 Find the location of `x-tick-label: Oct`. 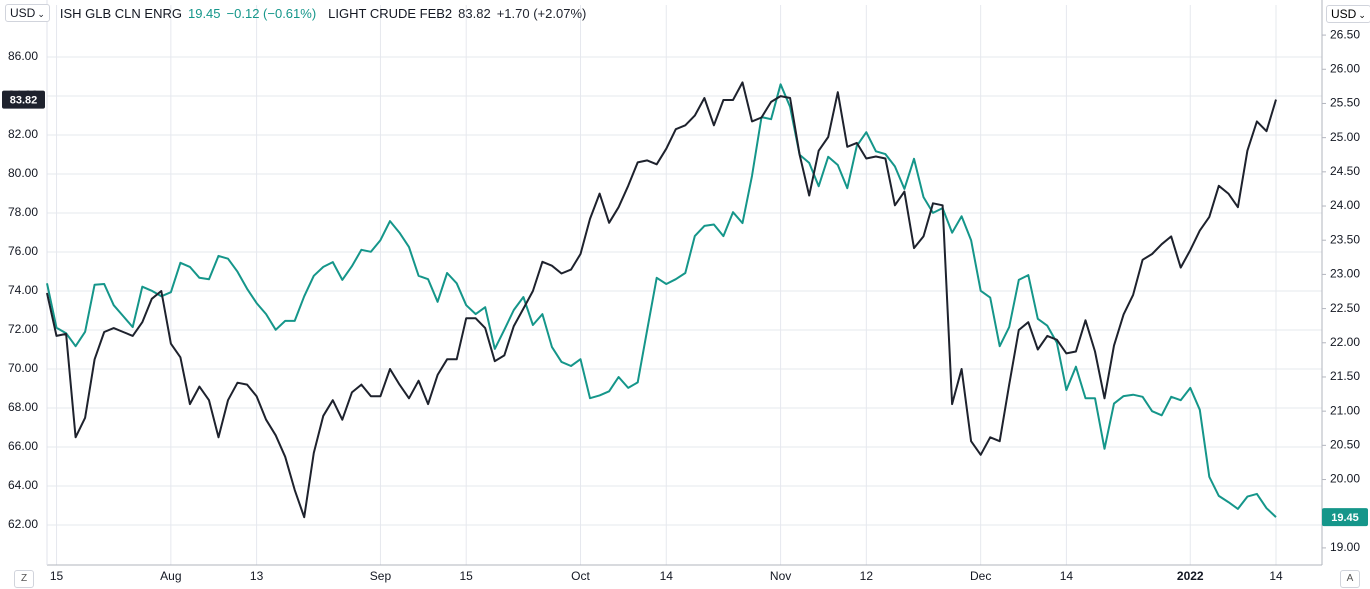

x-tick-label: Oct is located at coordinates (580, 576).